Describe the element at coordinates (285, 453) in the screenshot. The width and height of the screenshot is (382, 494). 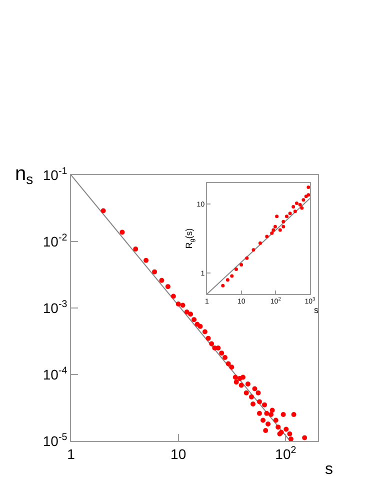
I see `x-tick-label: 10$^{2}$` at that location.